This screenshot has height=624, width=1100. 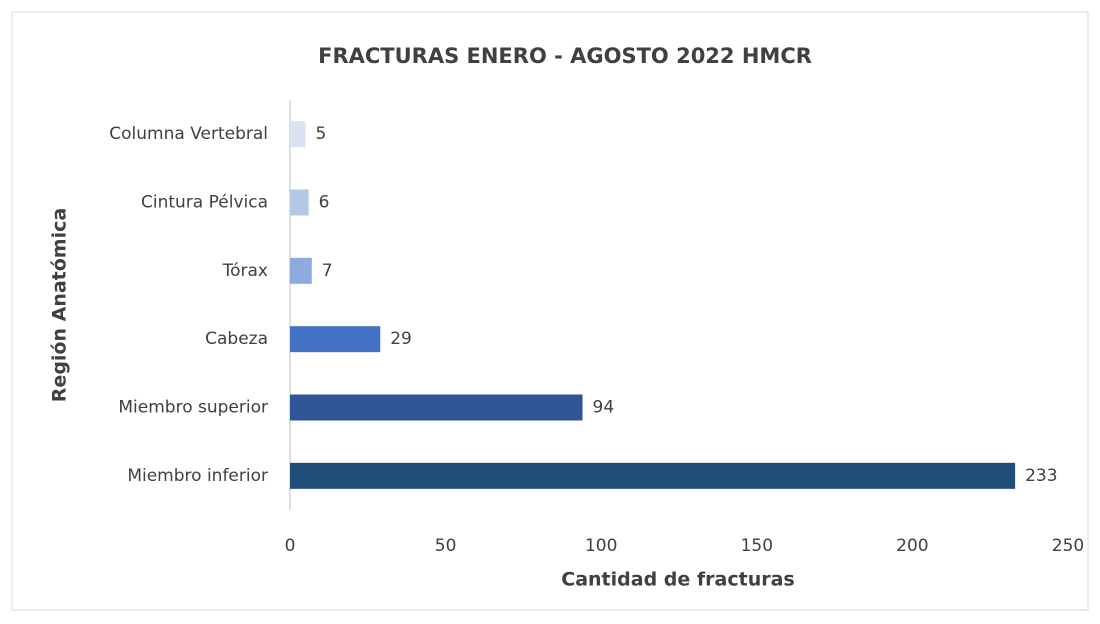 What do you see at coordinates (1068, 546) in the screenshot?
I see `x-tick-label: 250` at bounding box center [1068, 546].